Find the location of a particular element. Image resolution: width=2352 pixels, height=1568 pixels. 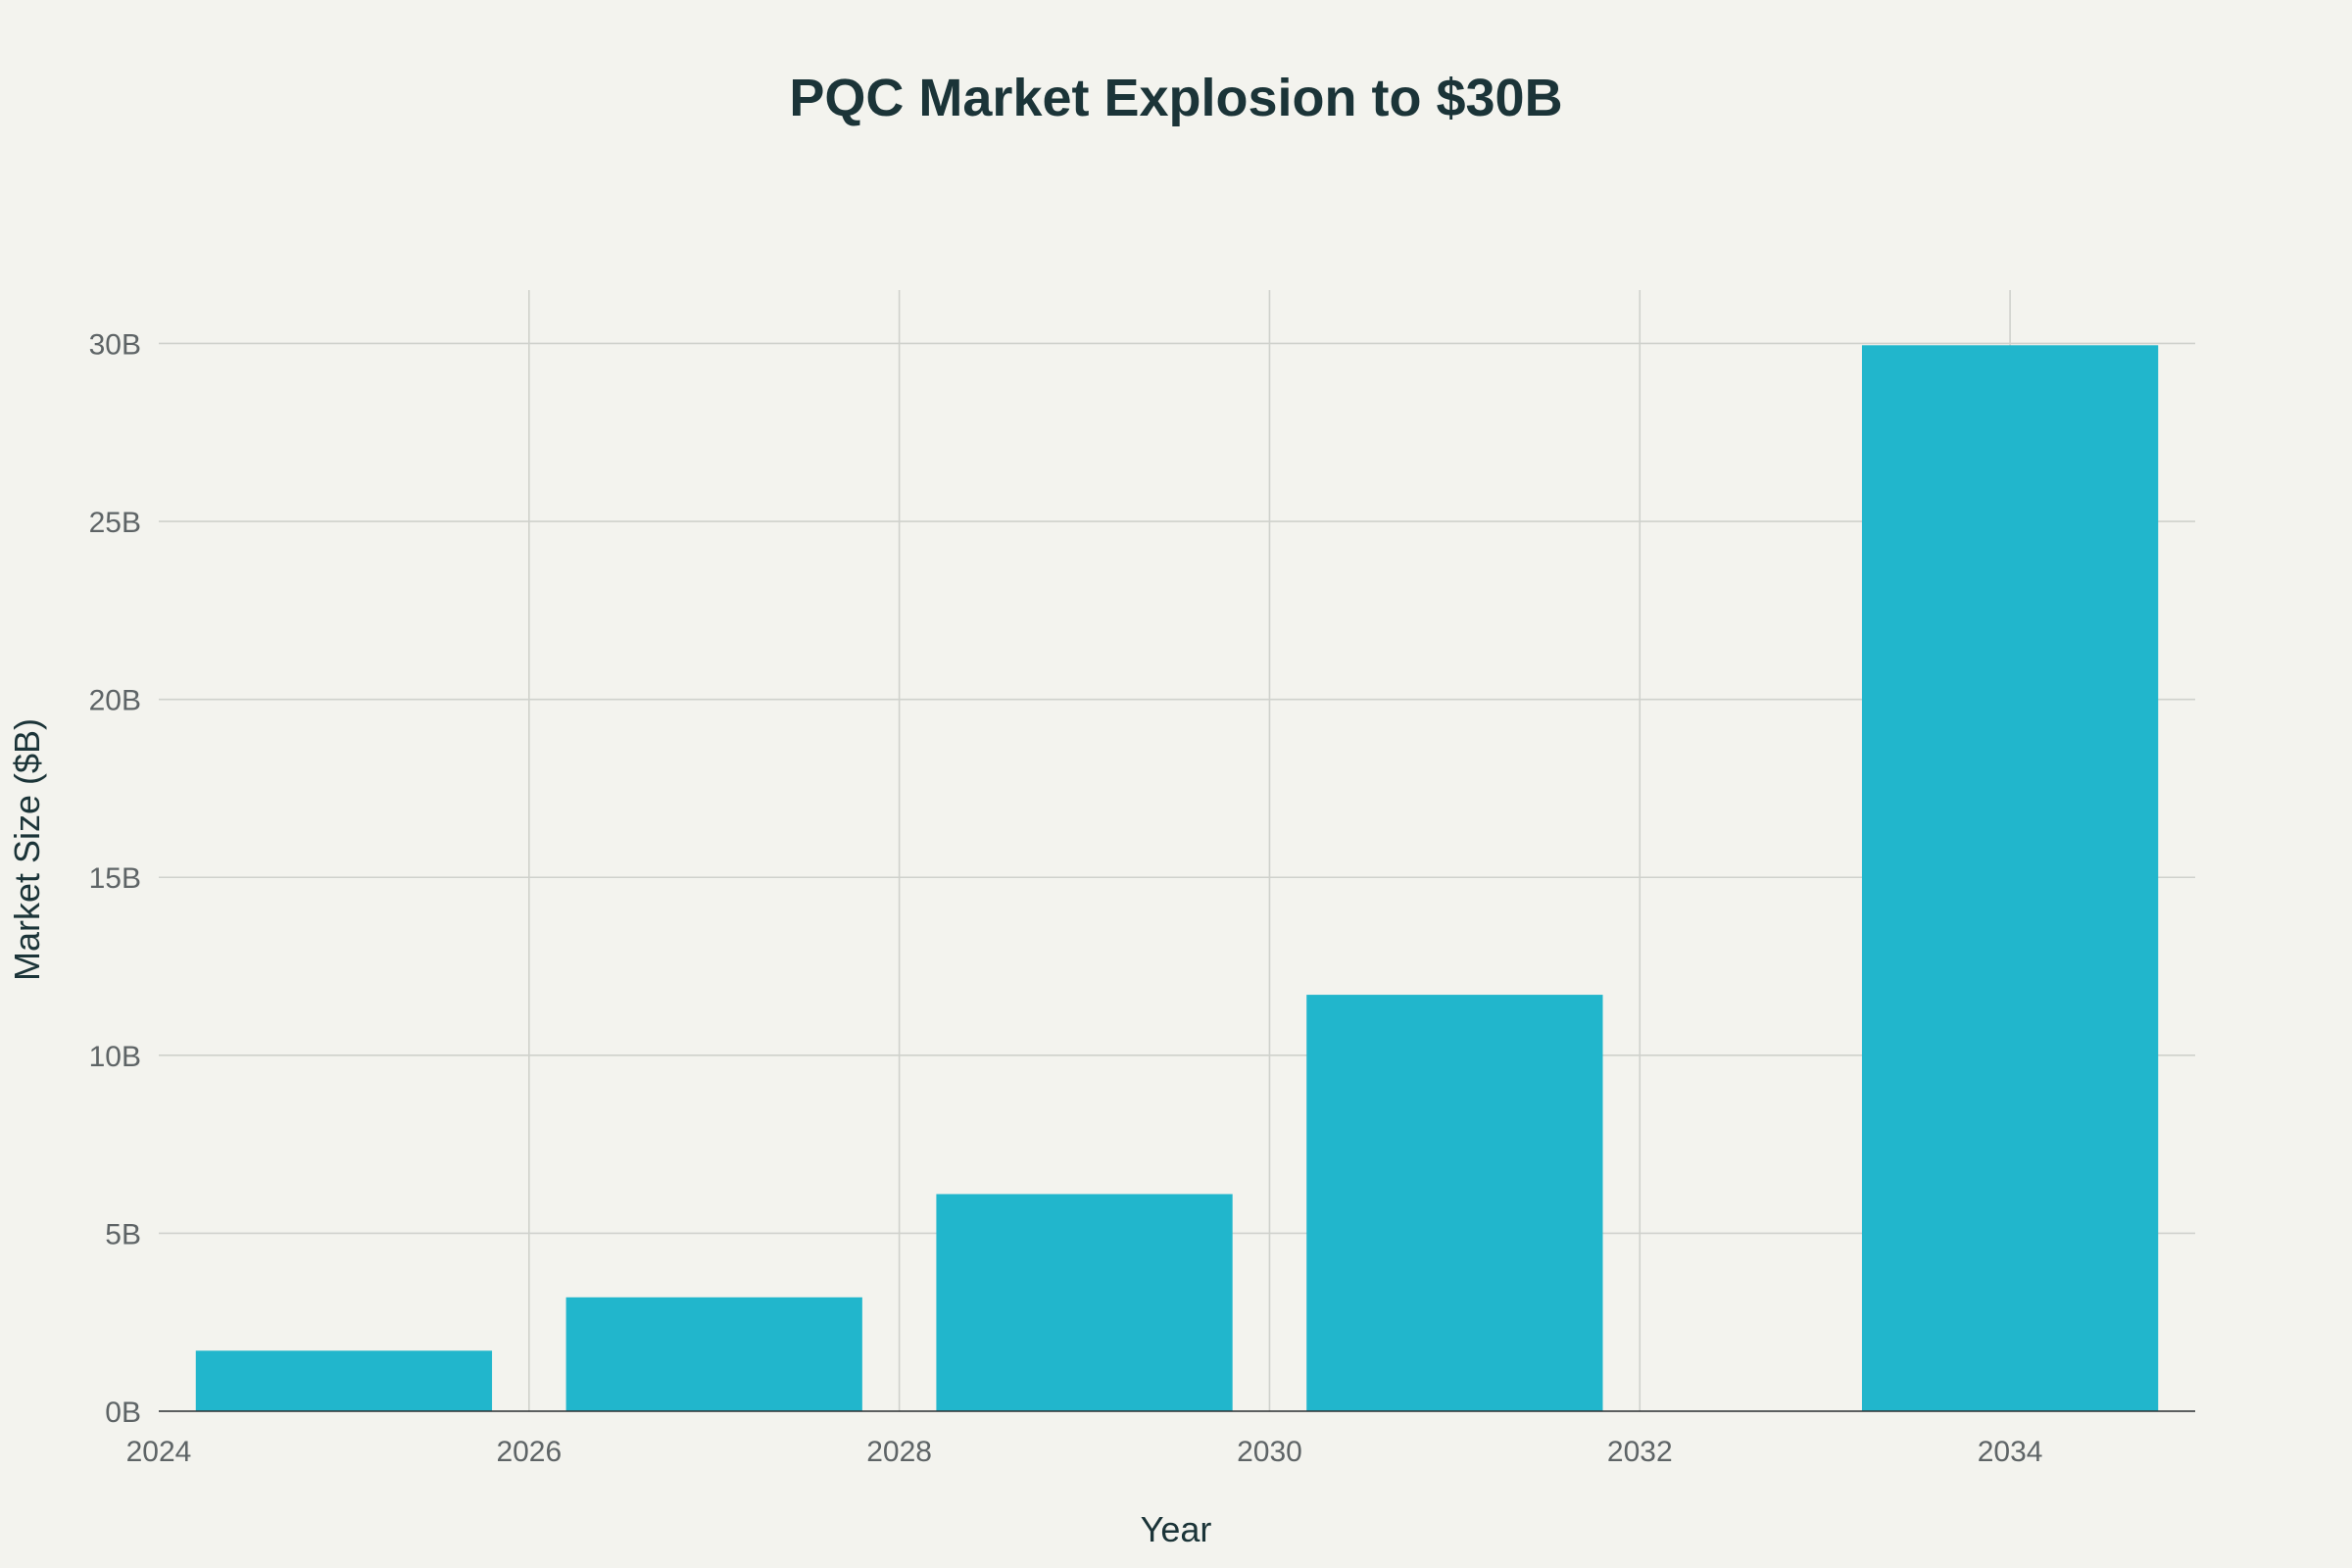

x-tick-label: 2026 is located at coordinates (529, 1452).